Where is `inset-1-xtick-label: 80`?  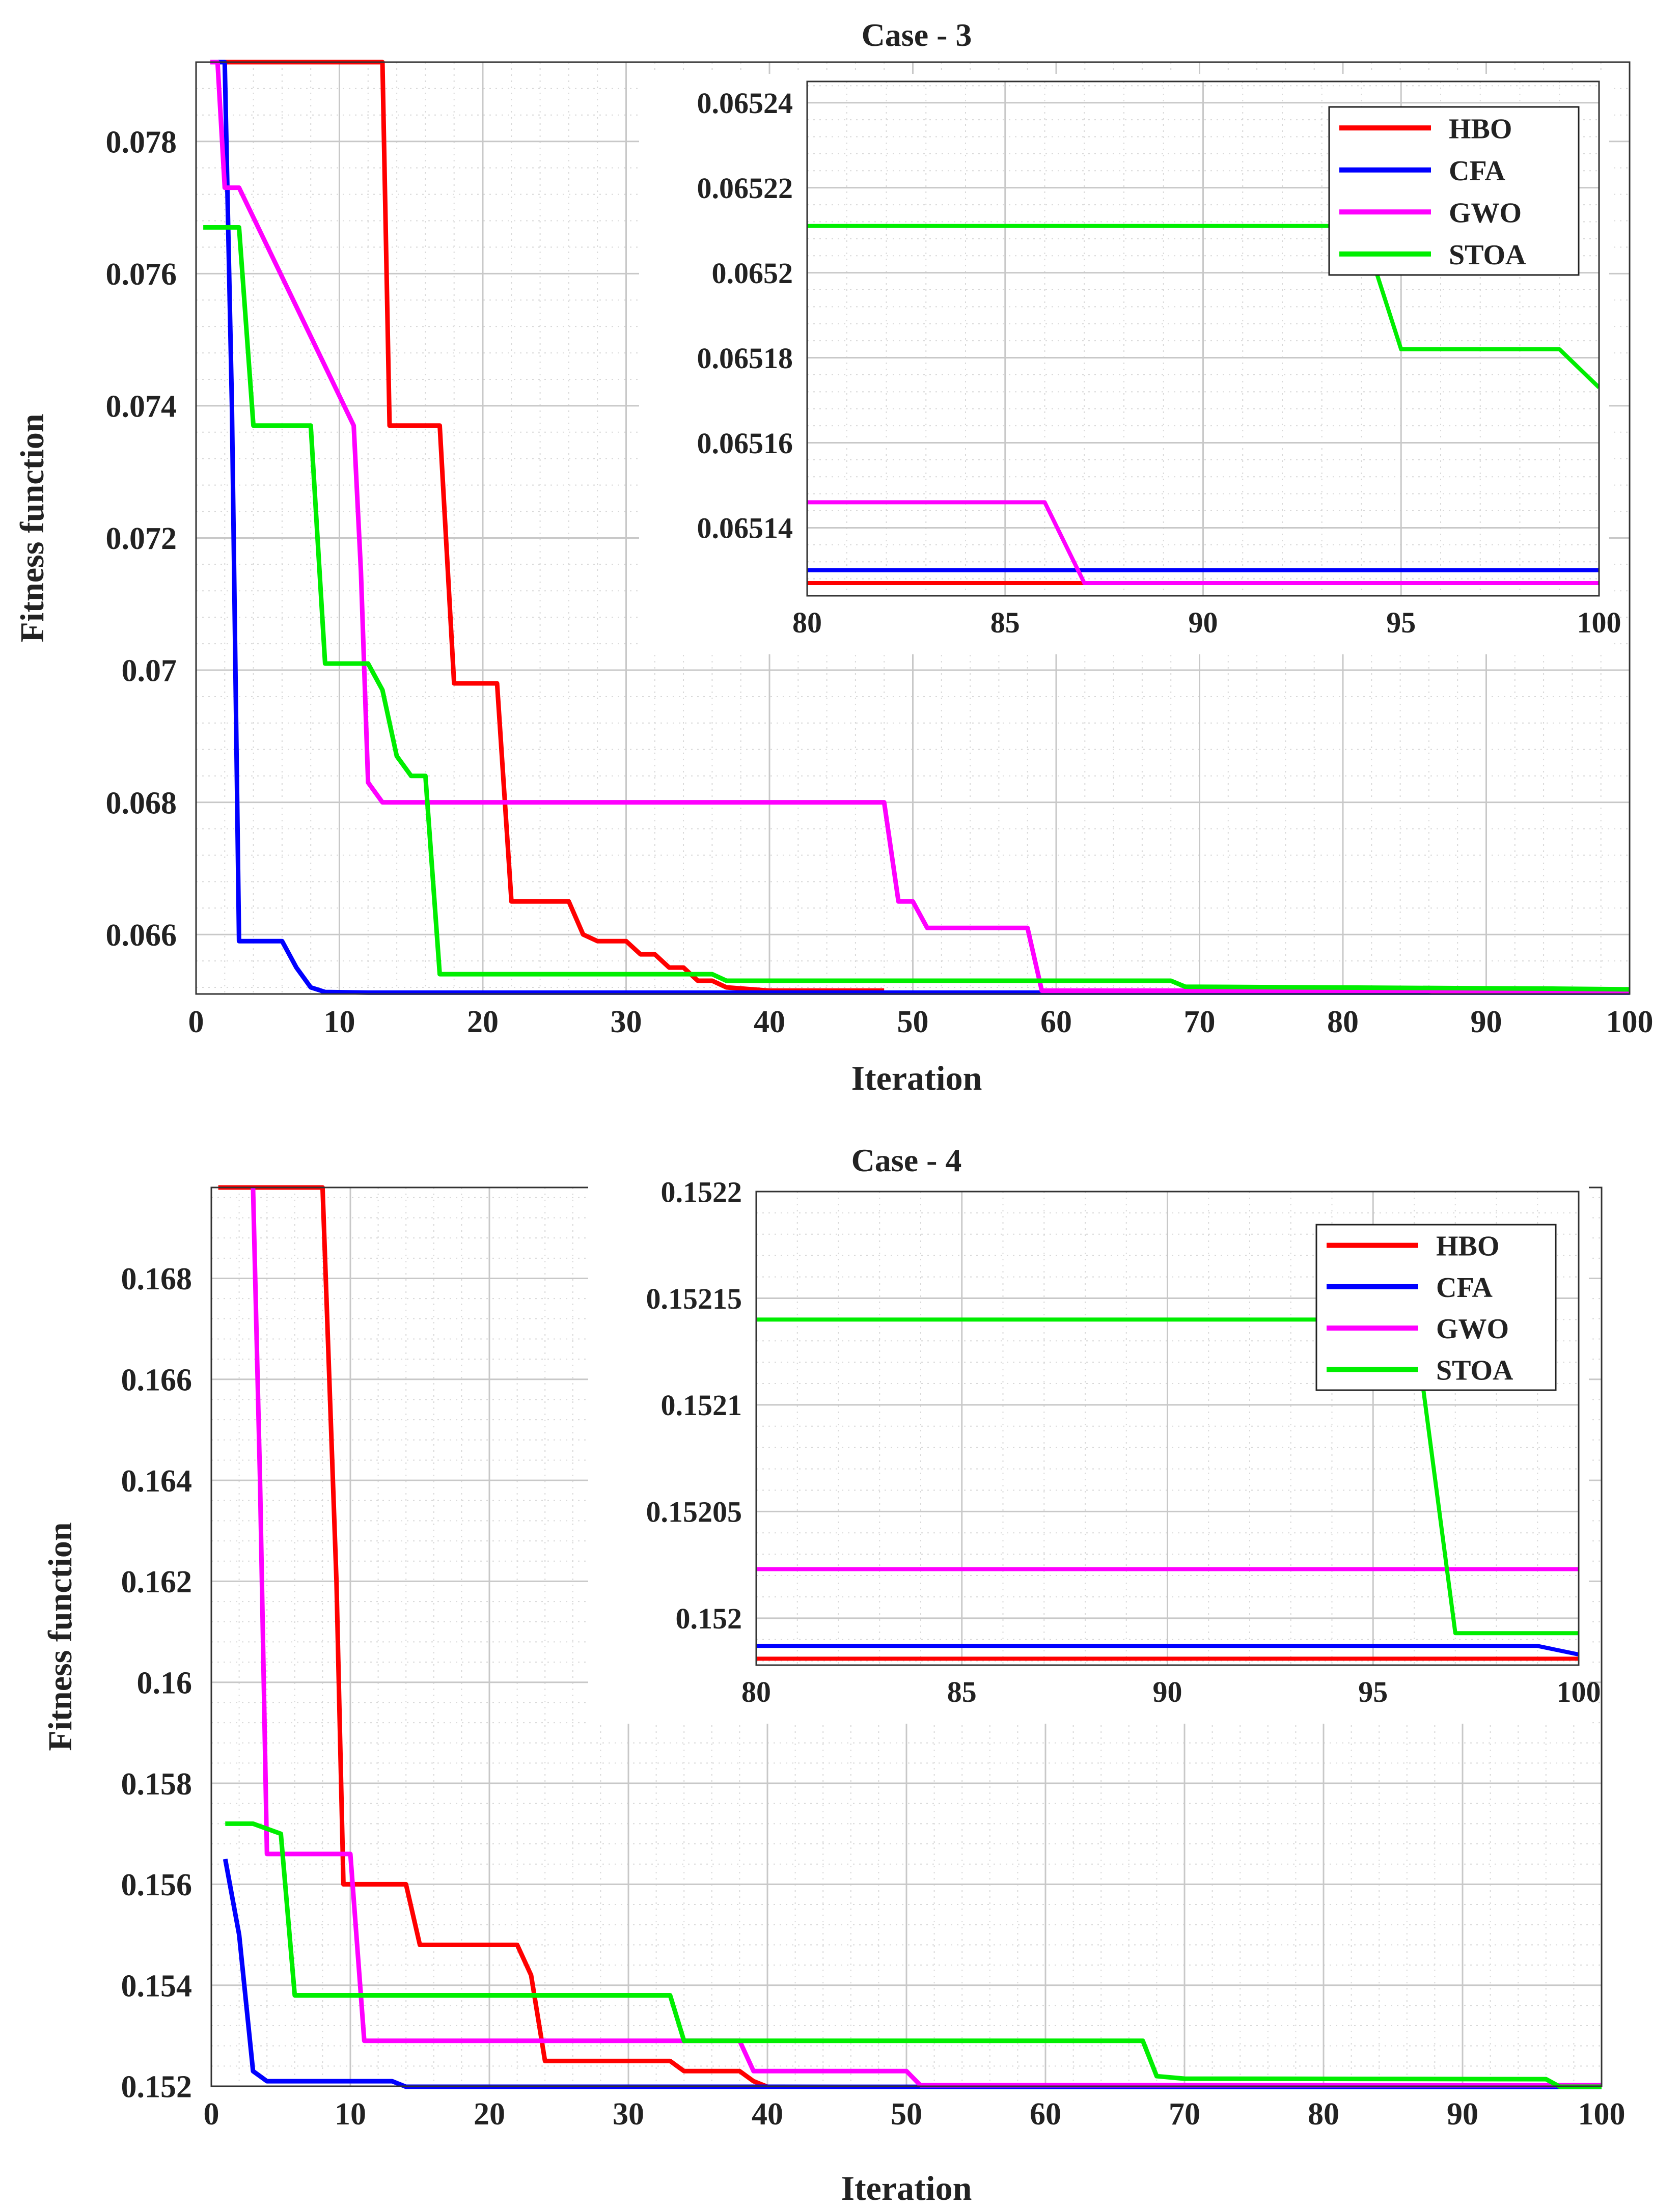
inset-1-xtick-label: 80 is located at coordinates (756, 1691).